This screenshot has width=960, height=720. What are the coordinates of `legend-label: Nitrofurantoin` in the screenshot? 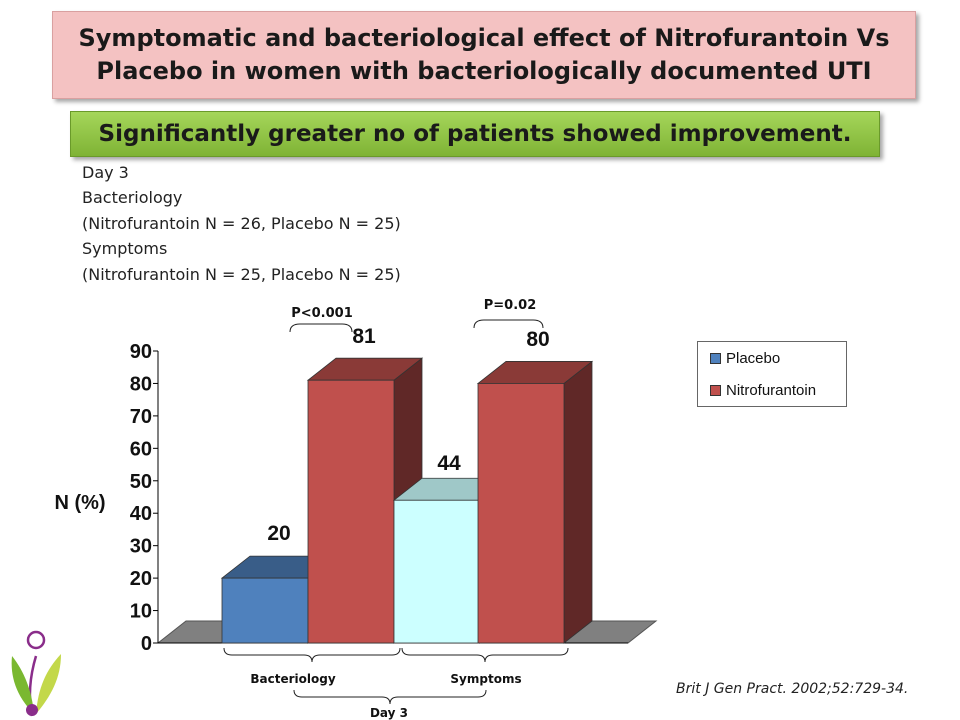 It's located at (771, 390).